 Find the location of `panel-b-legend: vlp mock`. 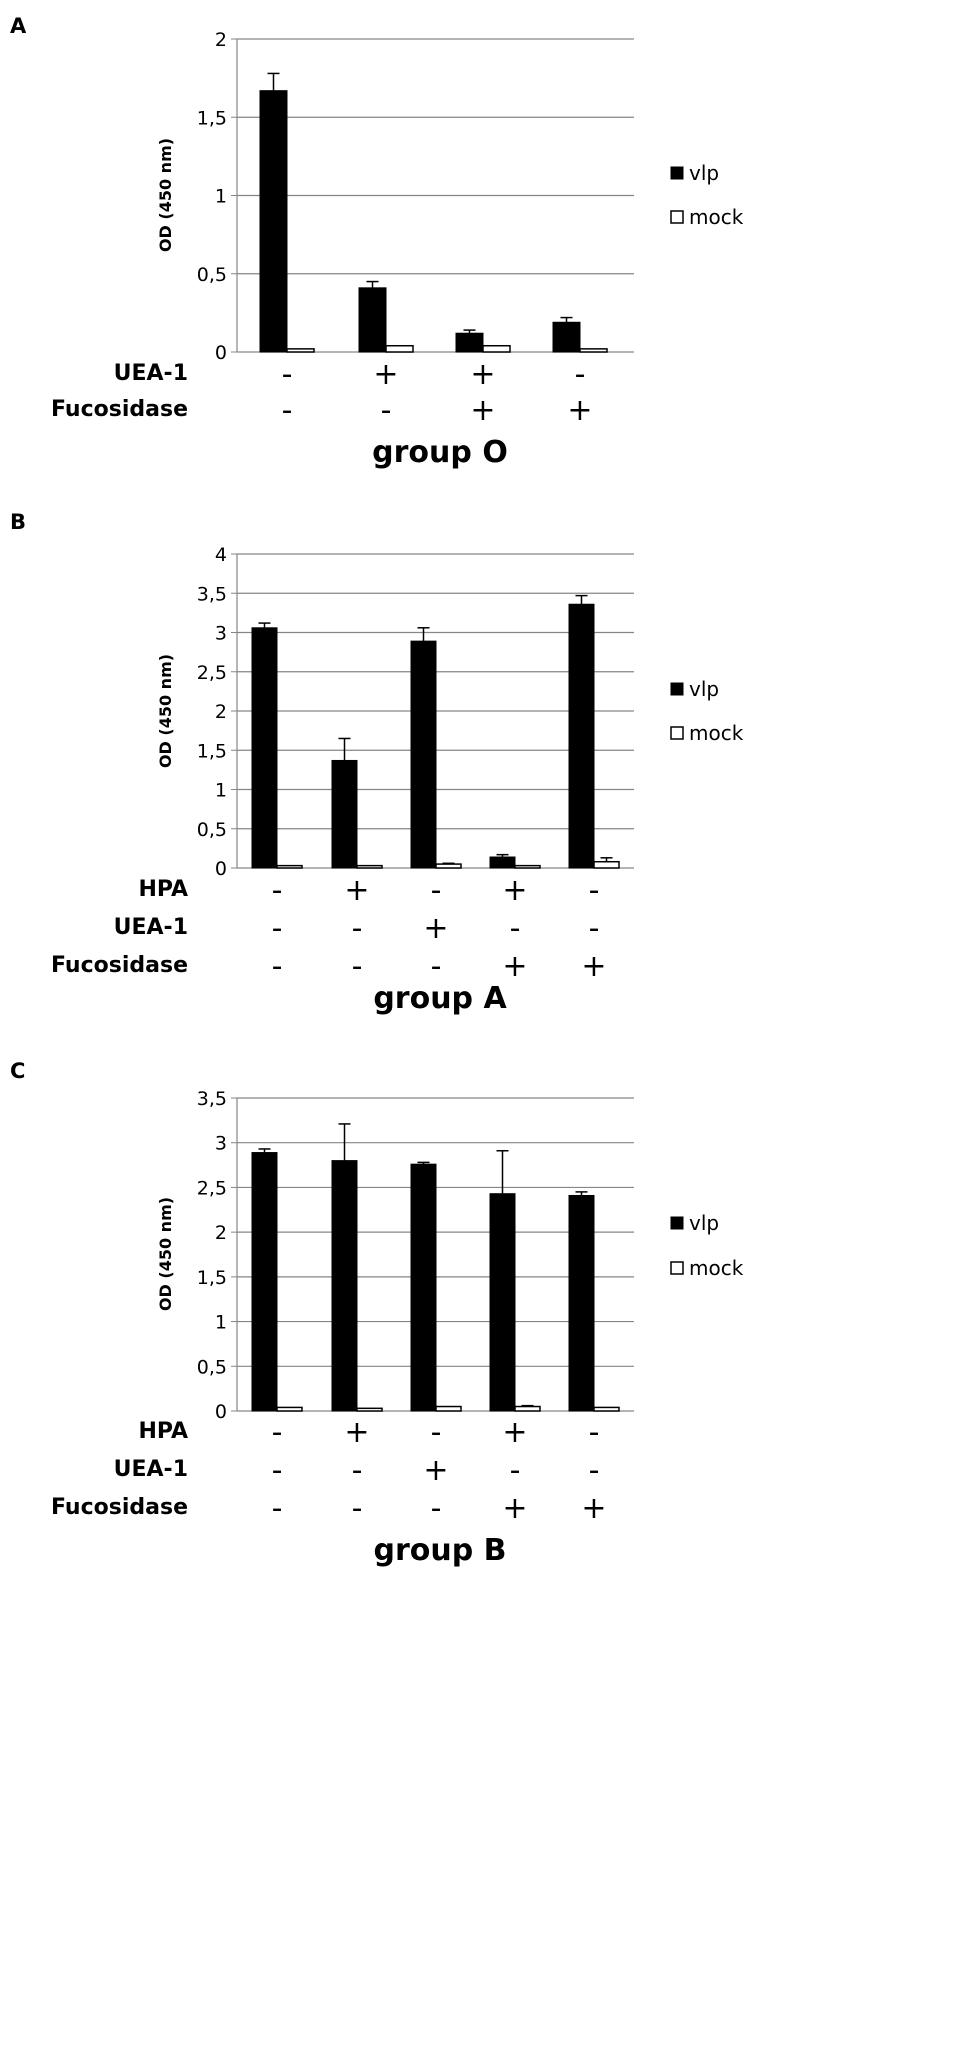

panel-b-legend: vlp mock is located at coordinates (707, 711).